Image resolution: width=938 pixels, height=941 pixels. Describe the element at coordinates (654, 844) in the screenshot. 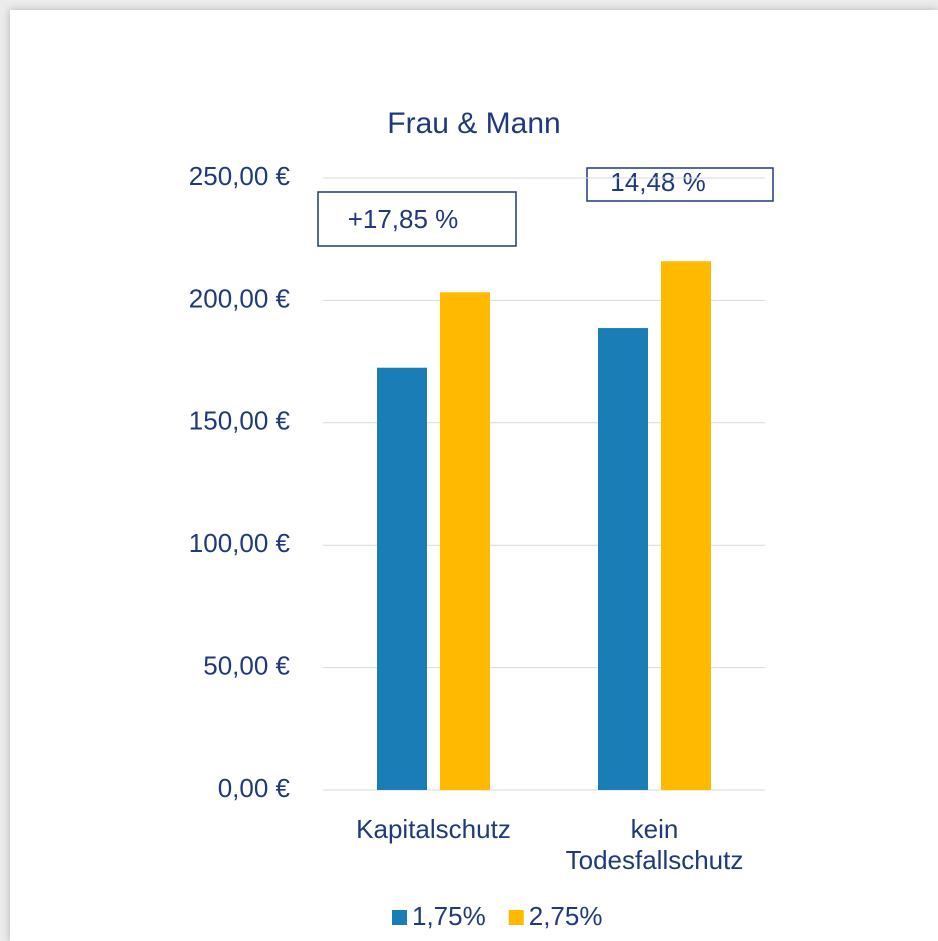

I see `x-tick-label: kein Todesfallschutz` at that location.